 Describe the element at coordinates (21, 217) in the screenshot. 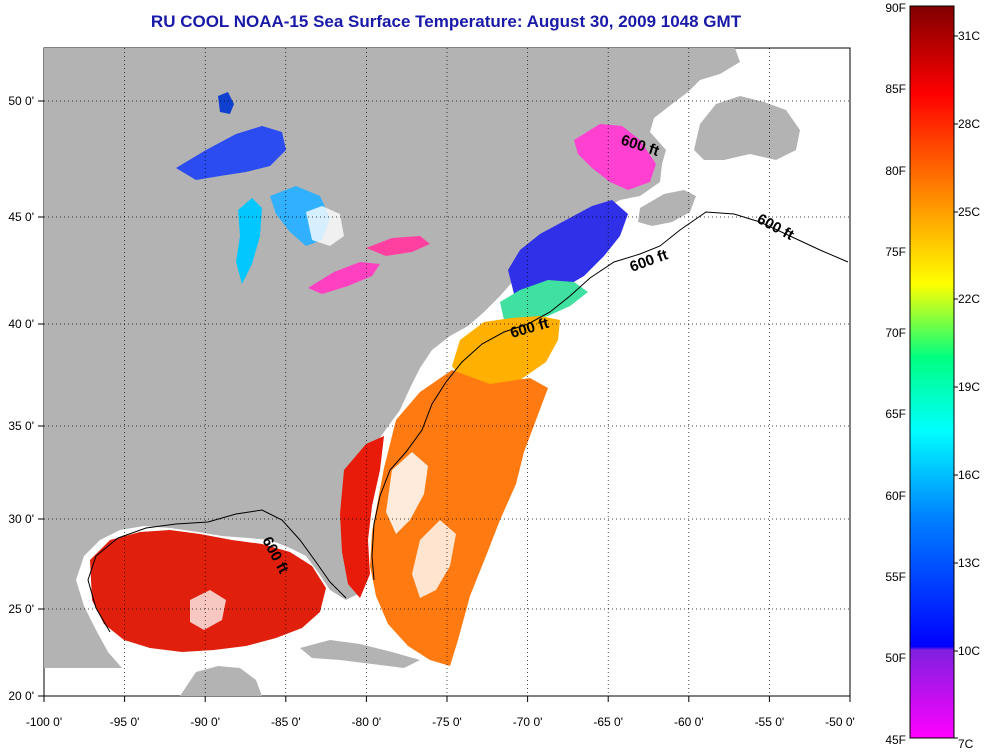

I see `lat-label: 45 0'` at that location.